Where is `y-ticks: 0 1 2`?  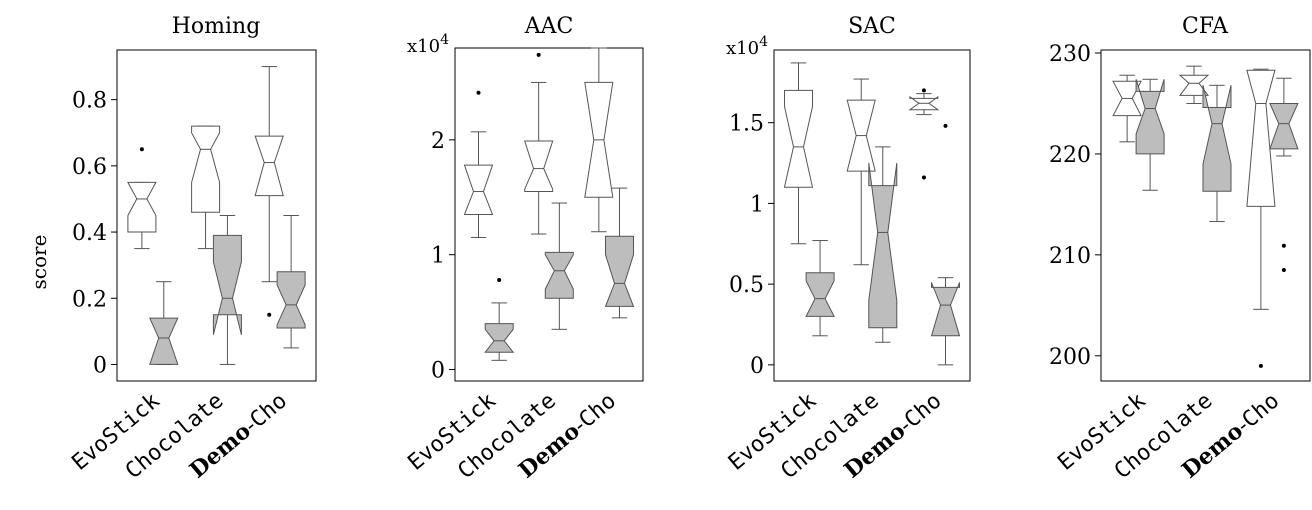 y-ticks: 0 1 2 is located at coordinates (443, 256).